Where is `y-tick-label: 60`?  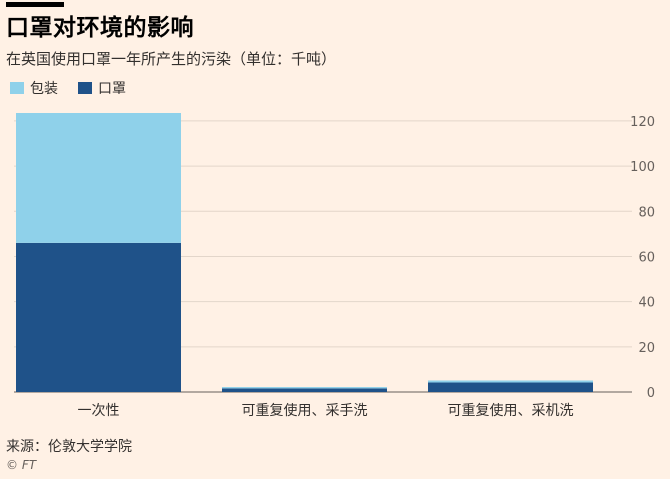
y-tick-label: 60 is located at coordinates (646, 257).